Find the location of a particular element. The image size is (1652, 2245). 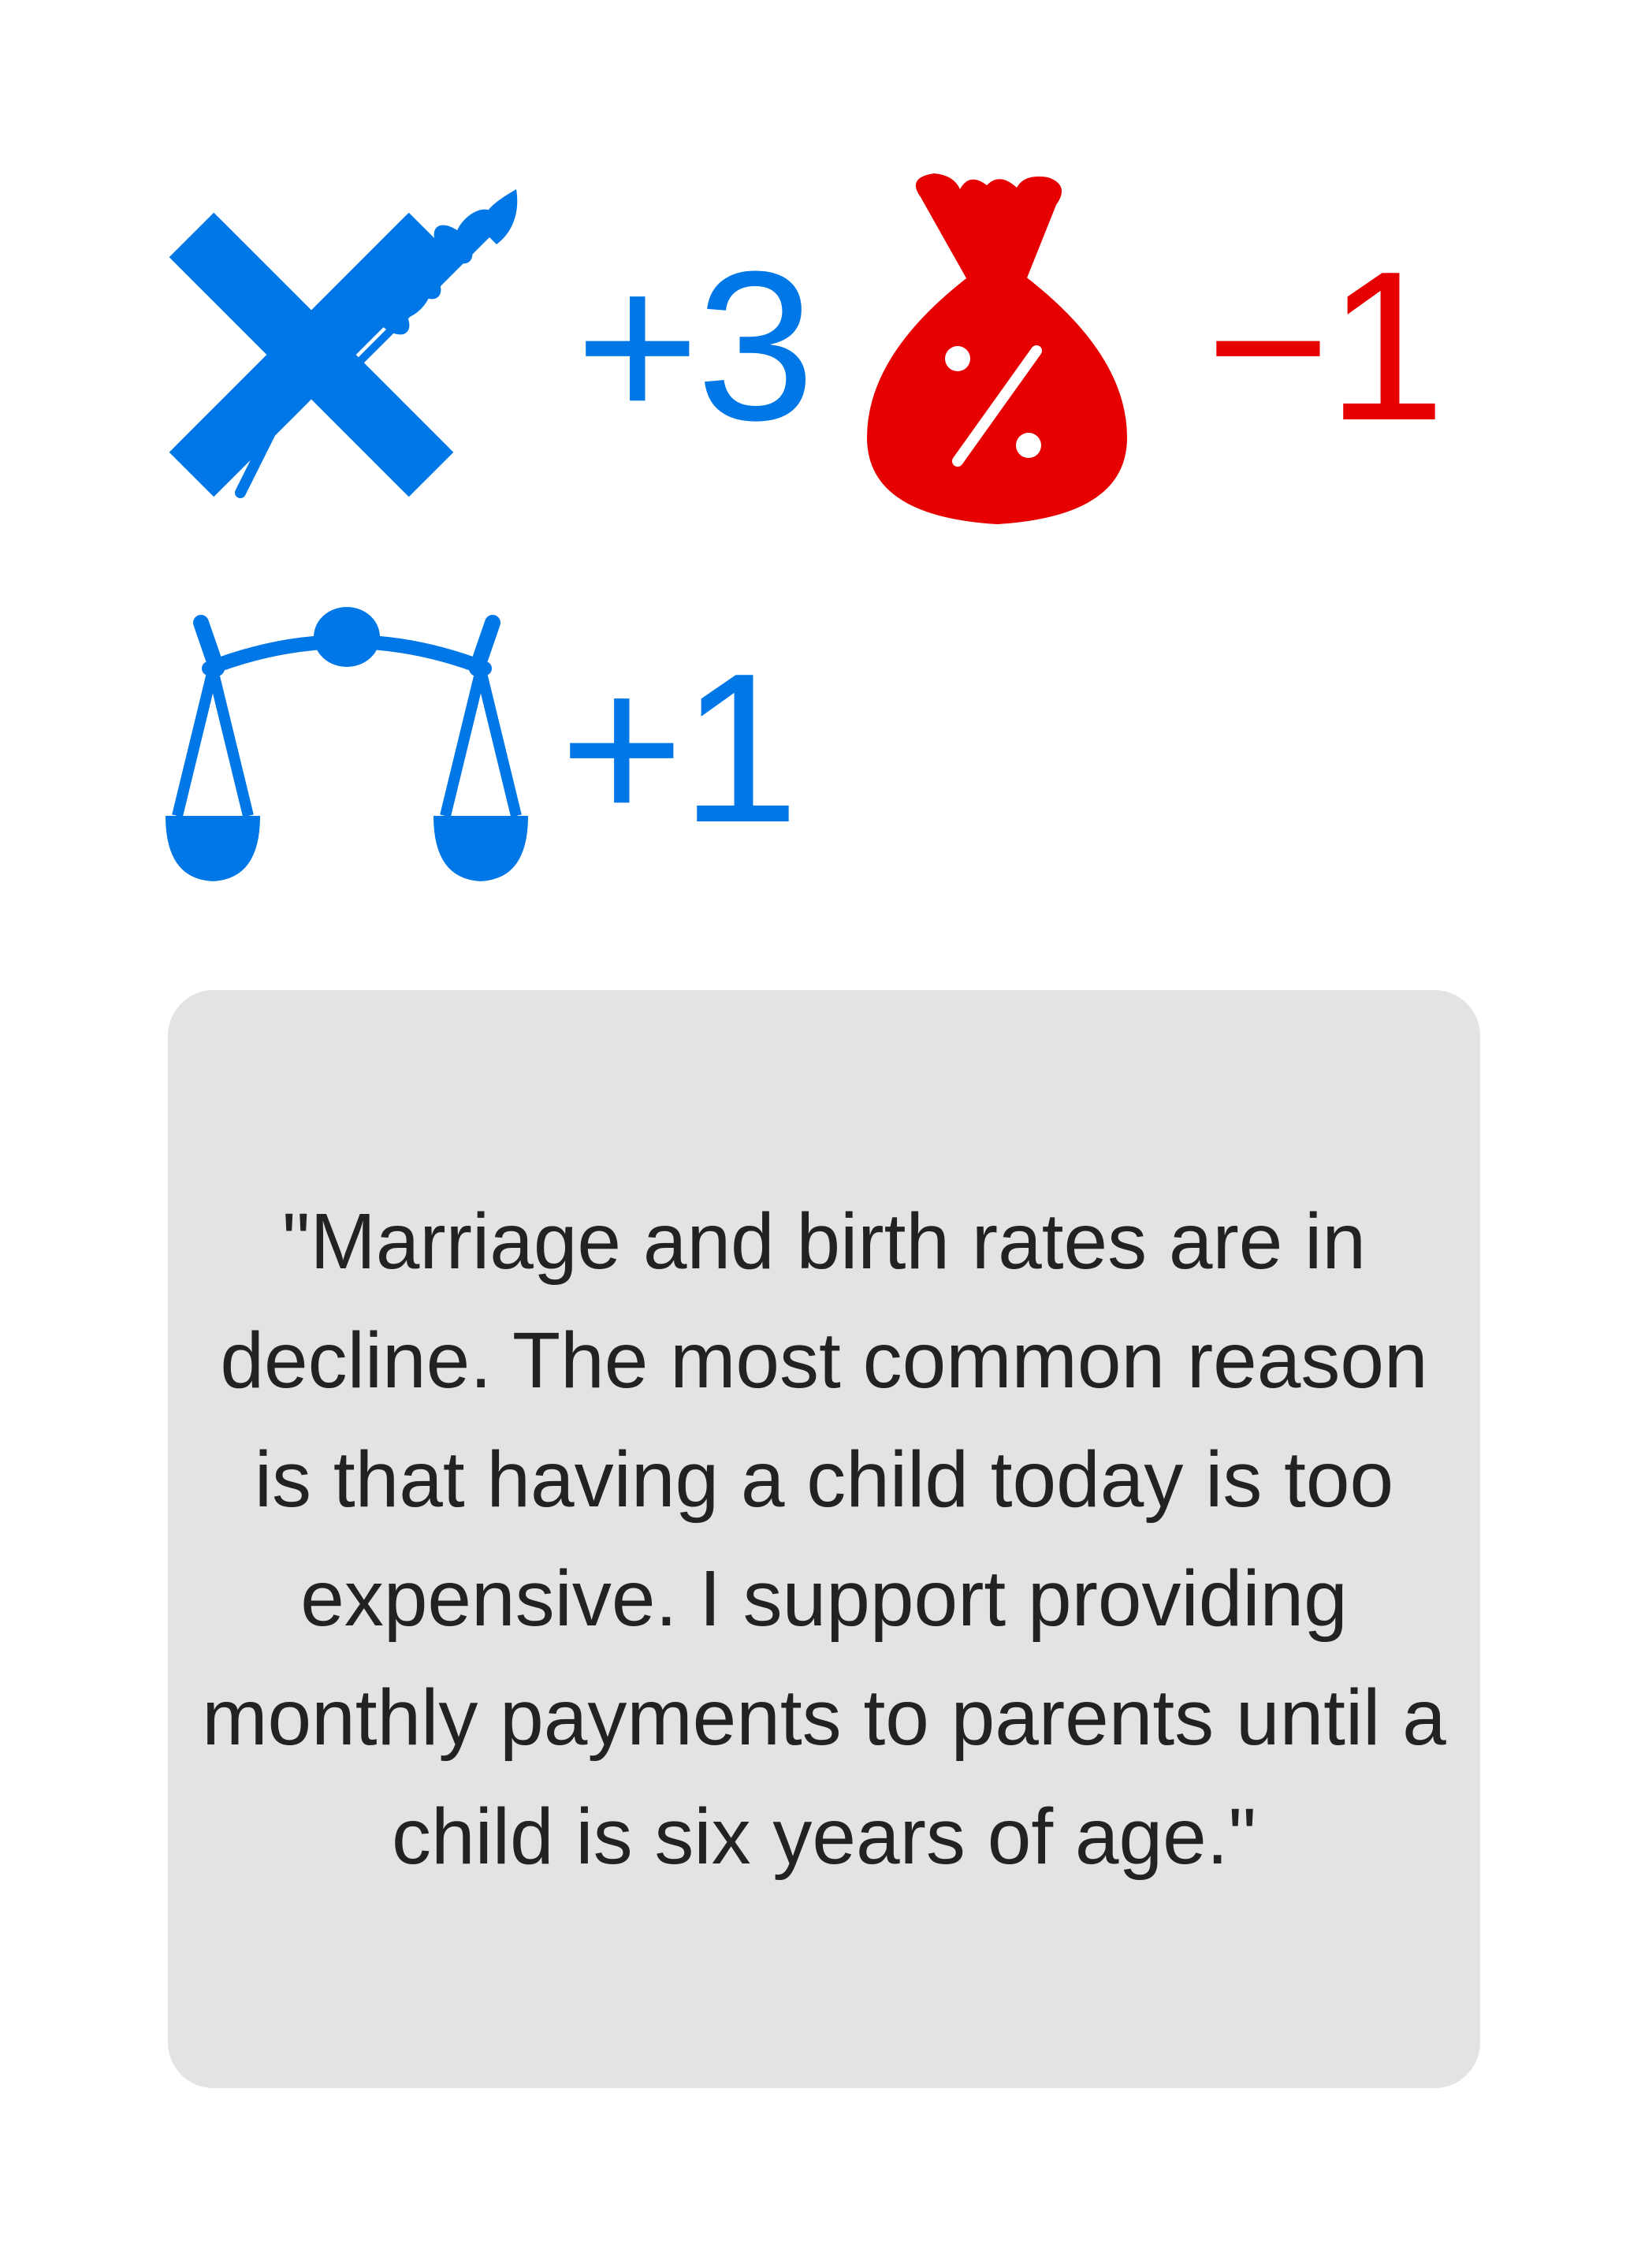

effect-economy: −1 is located at coordinates (1152, 347).